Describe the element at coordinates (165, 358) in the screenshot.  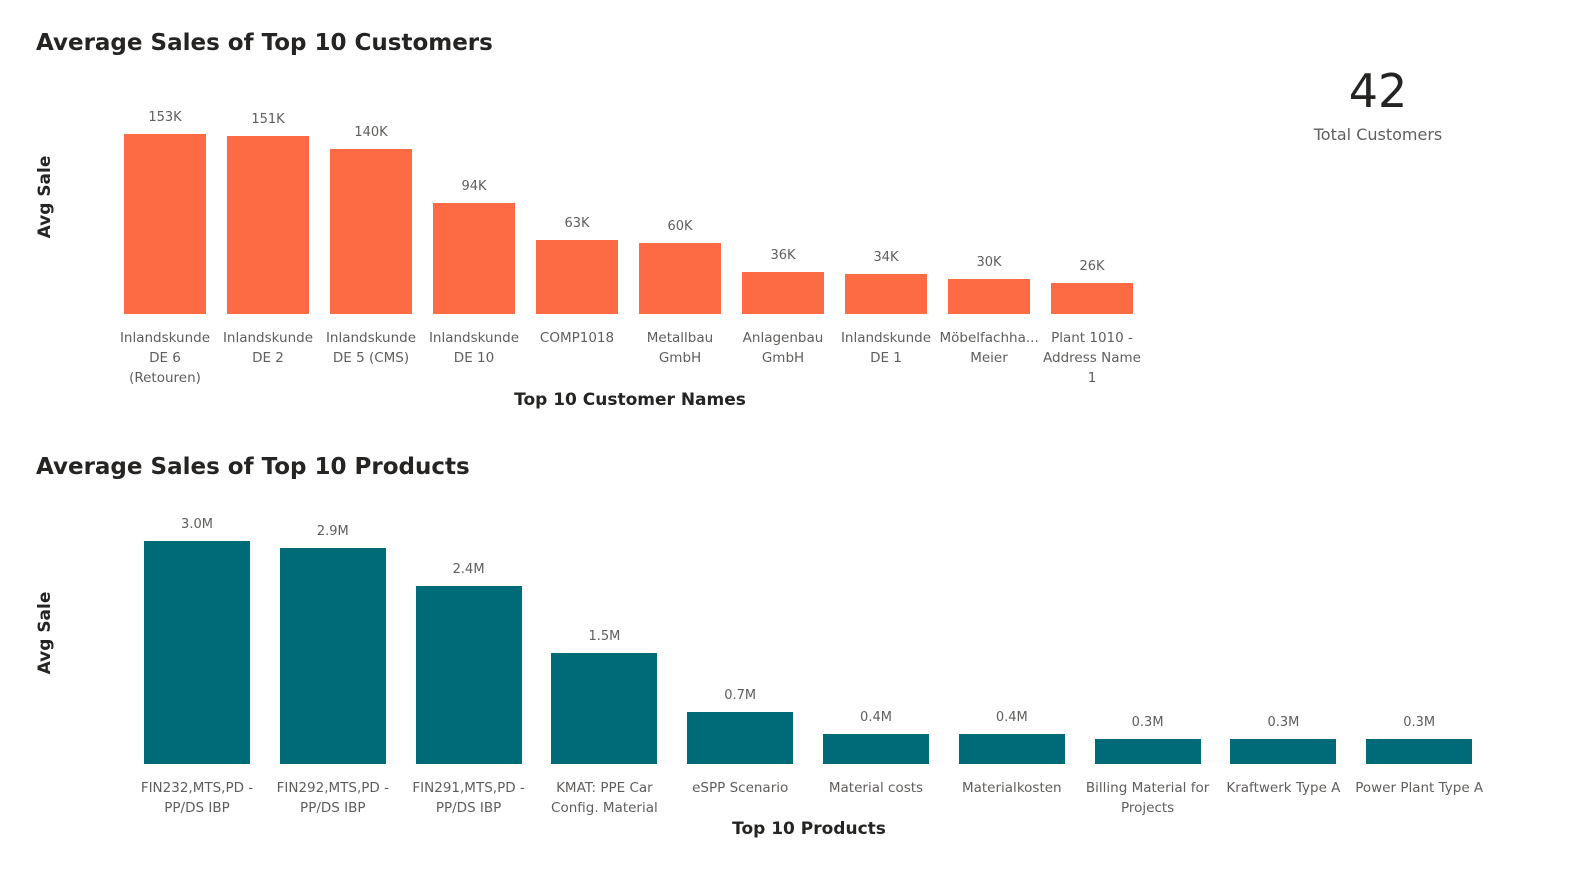
I see `x-tick-label: Inlandskunde DE 6 (Retouren)` at that location.